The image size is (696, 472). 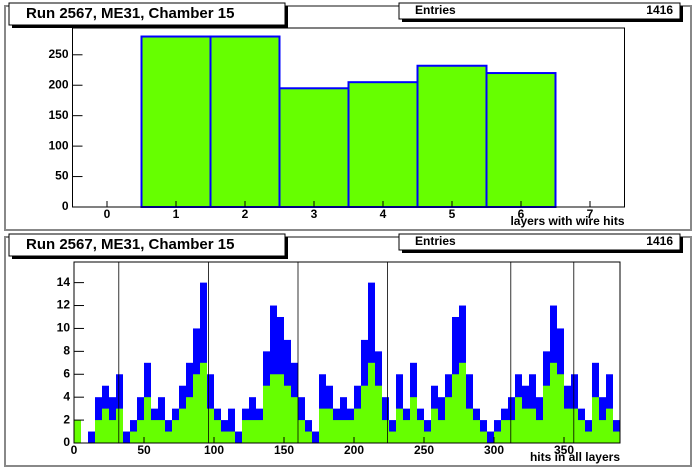 I want to click on y-tick-label: 14, so click(x=64, y=282).